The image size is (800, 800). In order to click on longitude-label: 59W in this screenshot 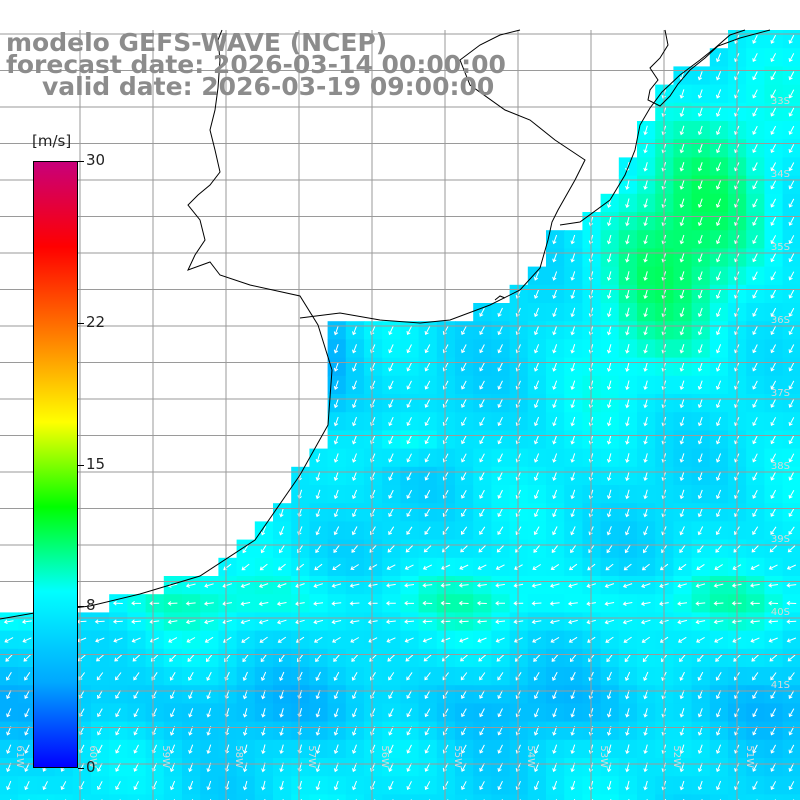, I will do `click(165, 756)`.